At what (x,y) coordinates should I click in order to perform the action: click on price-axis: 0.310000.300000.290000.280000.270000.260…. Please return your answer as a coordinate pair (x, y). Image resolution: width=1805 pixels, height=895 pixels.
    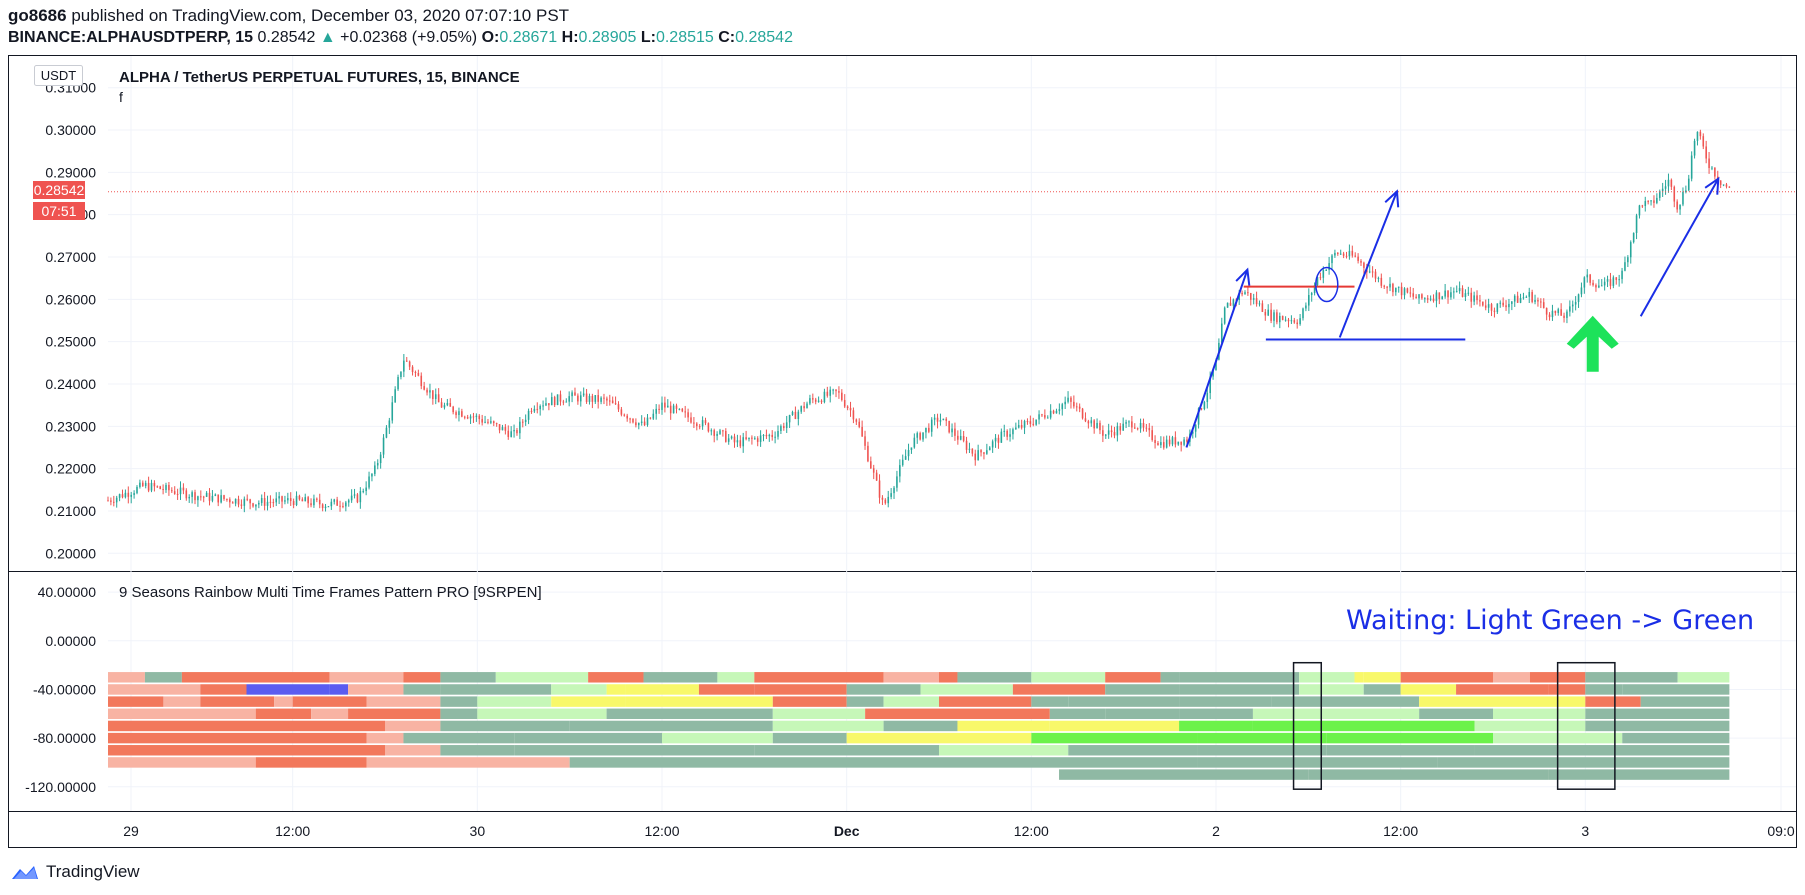
    Looking at the image, I should click on (70, 321).